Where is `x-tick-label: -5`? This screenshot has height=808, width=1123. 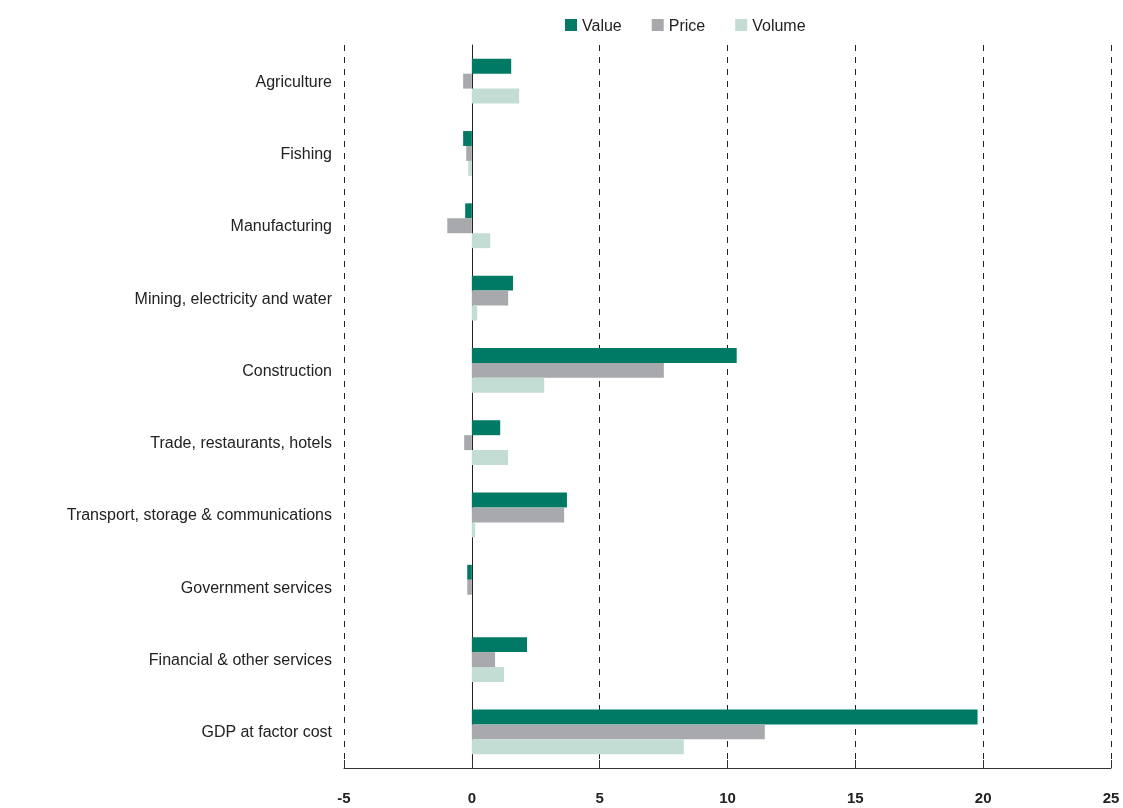 x-tick-label: -5 is located at coordinates (344, 797).